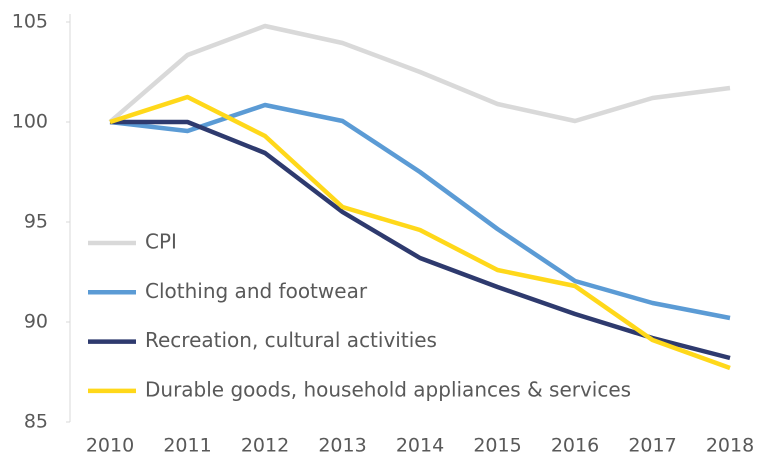  What do you see at coordinates (575, 446) in the screenshot?
I see `x-tick-label: 2016` at bounding box center [575, 446].